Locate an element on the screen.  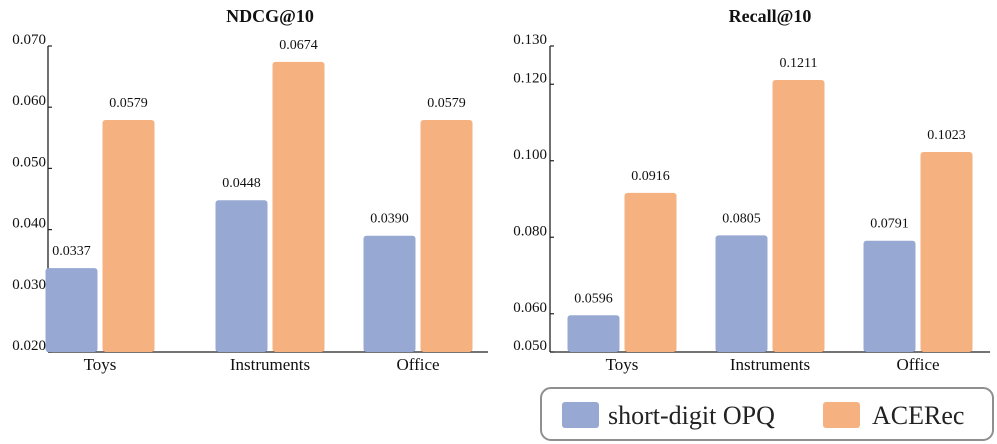
y-tick-label: 0.020 is located at coordinates (29, 346).